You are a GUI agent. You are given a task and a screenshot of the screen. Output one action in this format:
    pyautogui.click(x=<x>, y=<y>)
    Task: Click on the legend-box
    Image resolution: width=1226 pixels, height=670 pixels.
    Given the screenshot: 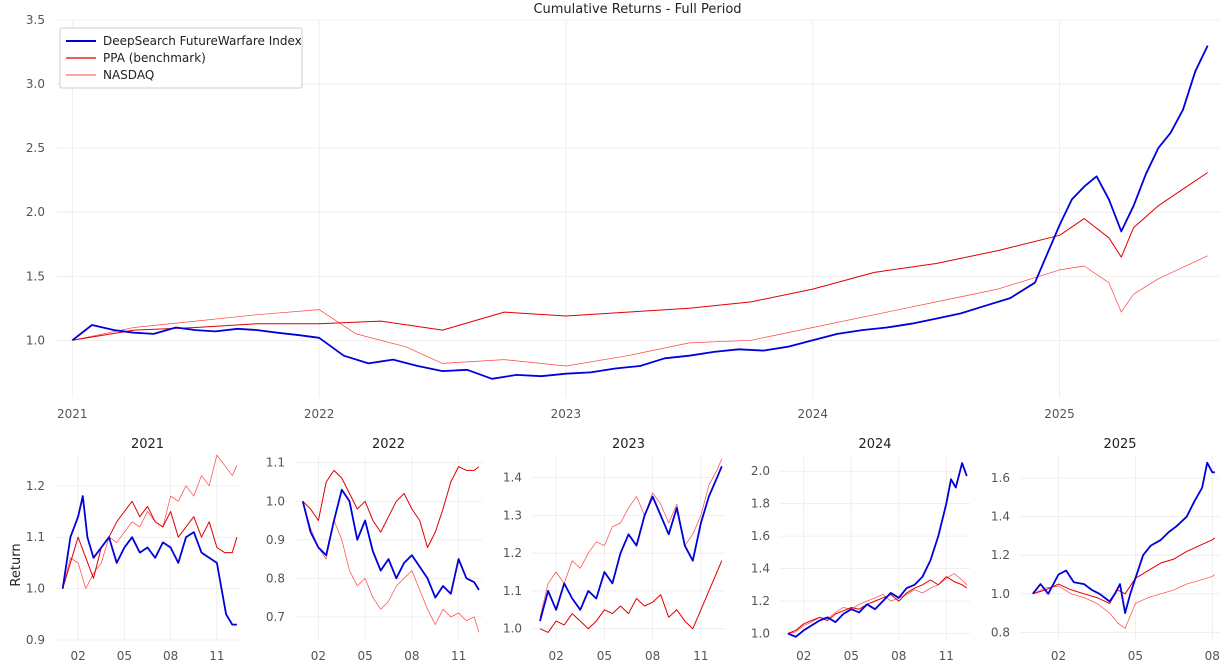 What is the action you would take?
    pyautogui.click(x=181, y=58)
    